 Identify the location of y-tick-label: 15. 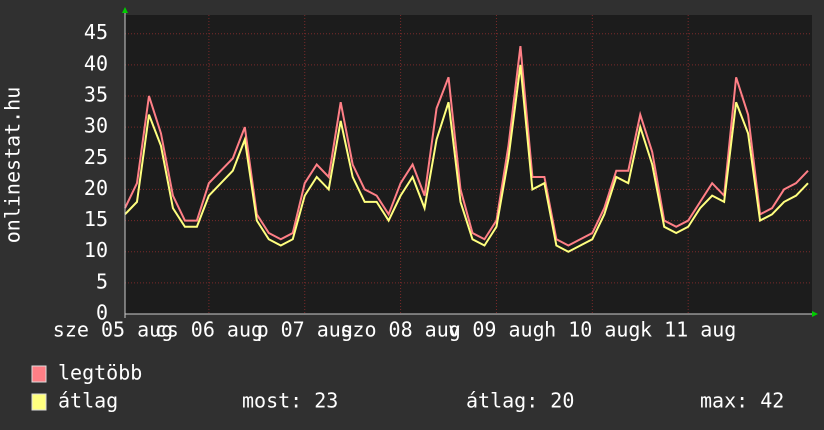
(96, 219).